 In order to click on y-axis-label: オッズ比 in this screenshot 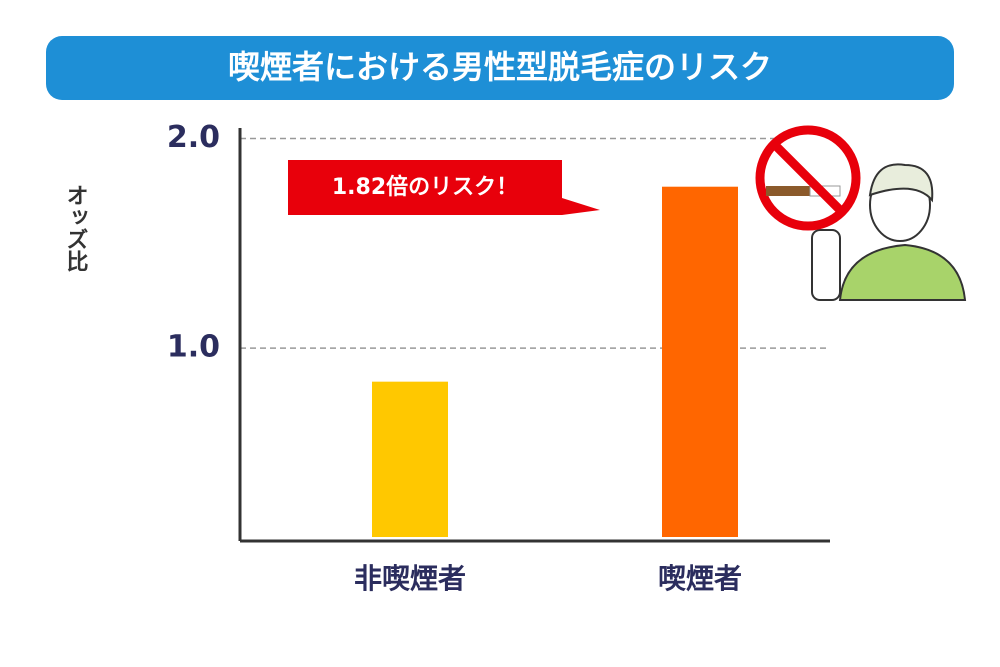, I will do `click(75, 228)`.